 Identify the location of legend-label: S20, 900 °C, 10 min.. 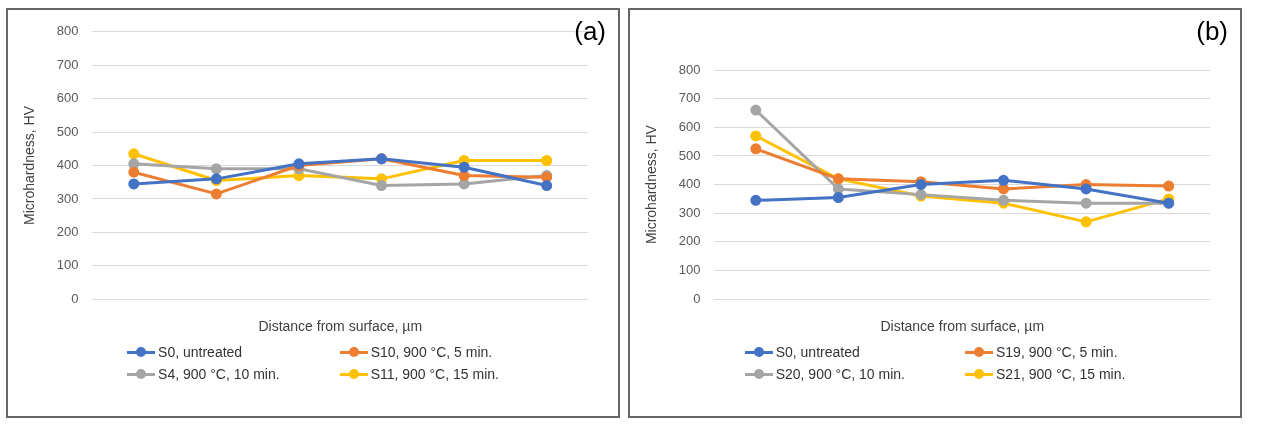
(840, 374).